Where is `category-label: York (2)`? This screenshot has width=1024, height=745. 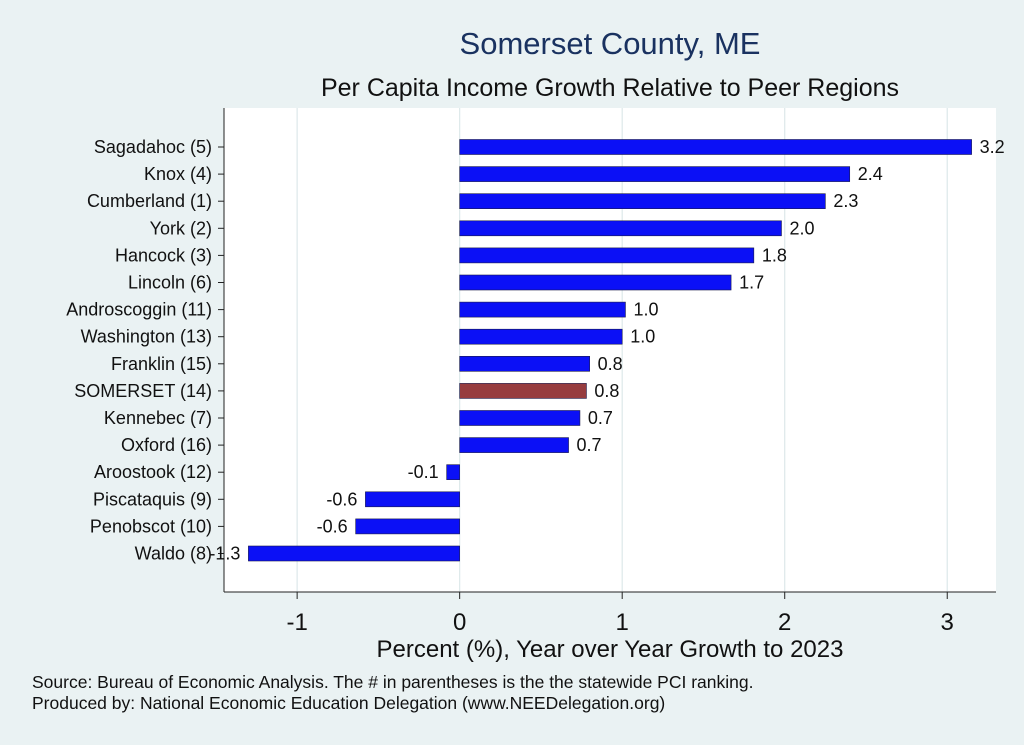 category-label: York (2) is located at coordinates (181, 228).